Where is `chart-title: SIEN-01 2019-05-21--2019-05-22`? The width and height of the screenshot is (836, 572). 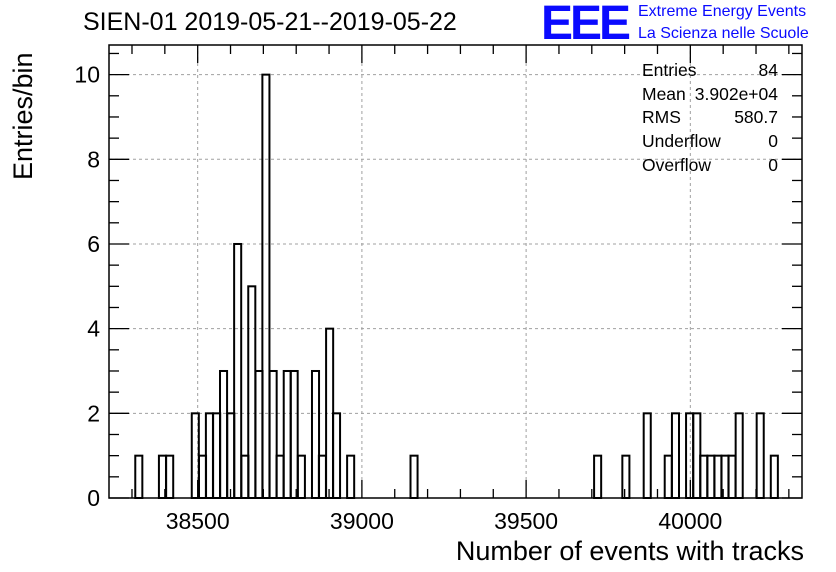
chart-title: SIEN-01 2019-05-21--2019-05-22 is located at coordinates (270, 22).